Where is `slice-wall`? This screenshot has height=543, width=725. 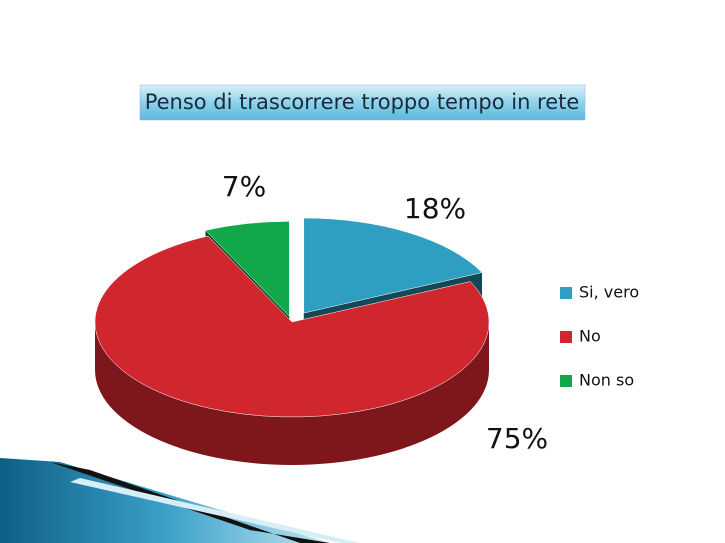 slice-wall is located at coordinates (292, 393).